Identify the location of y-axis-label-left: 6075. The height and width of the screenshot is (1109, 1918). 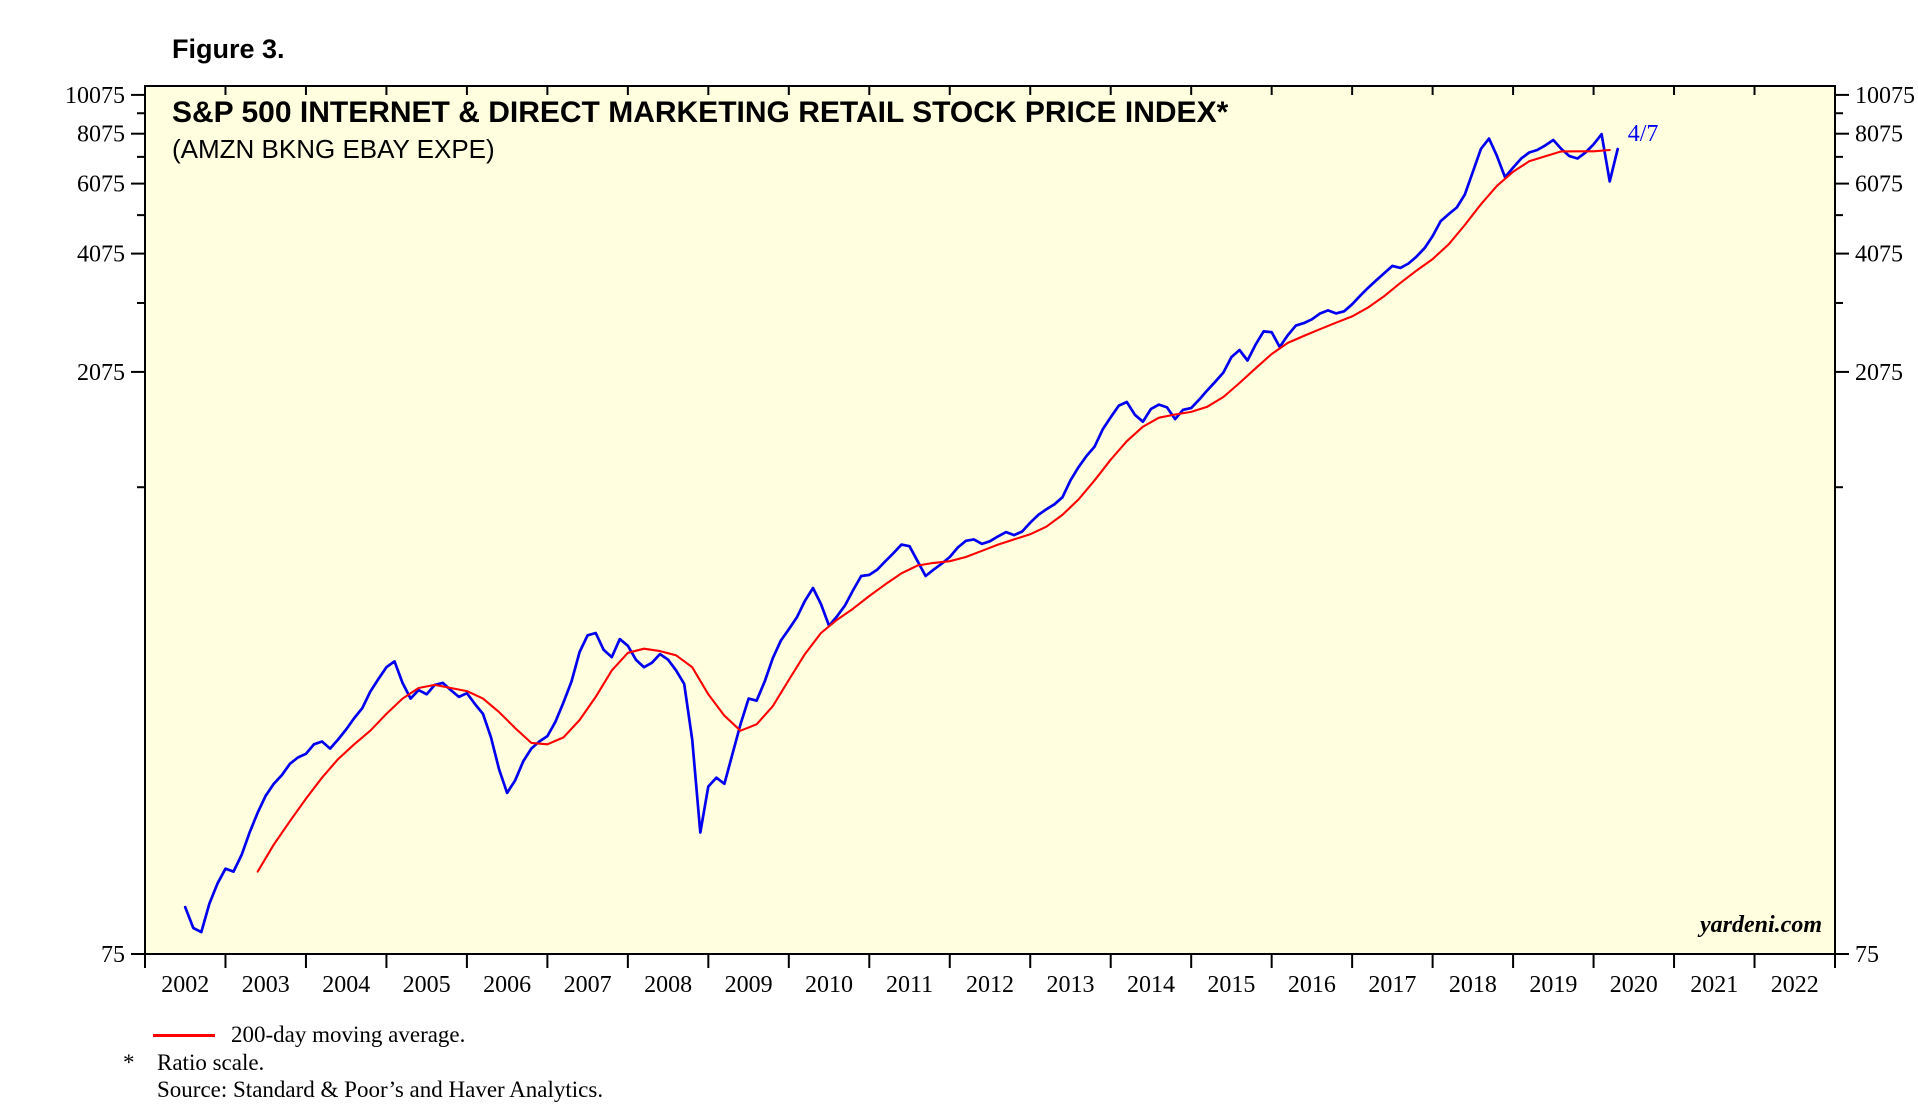
(101, 185).